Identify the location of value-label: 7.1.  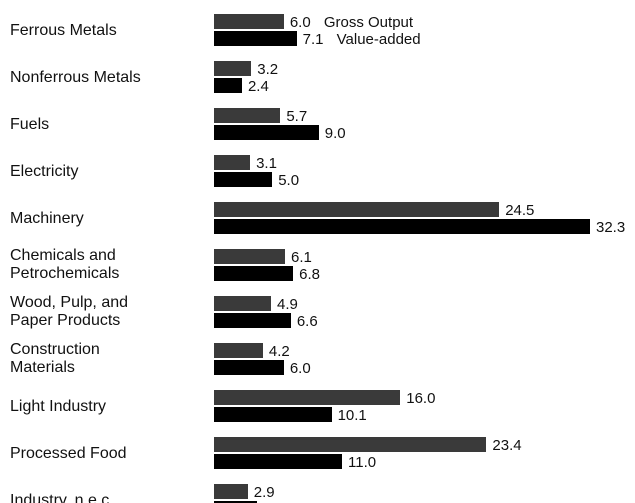
(313, 39).